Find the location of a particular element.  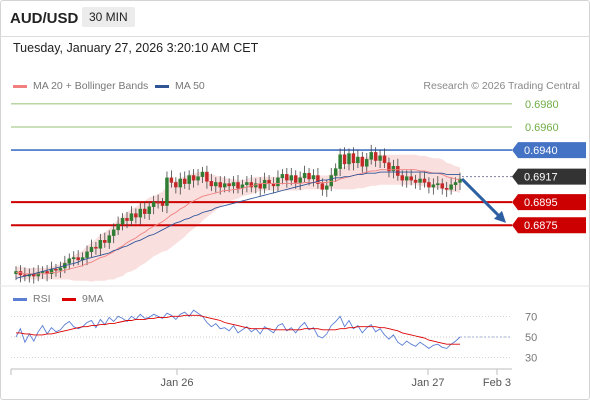

chart-datetime: Tuesday, January 27, 2026 3:20:10 AM CET is located at coordinates (136, 48).